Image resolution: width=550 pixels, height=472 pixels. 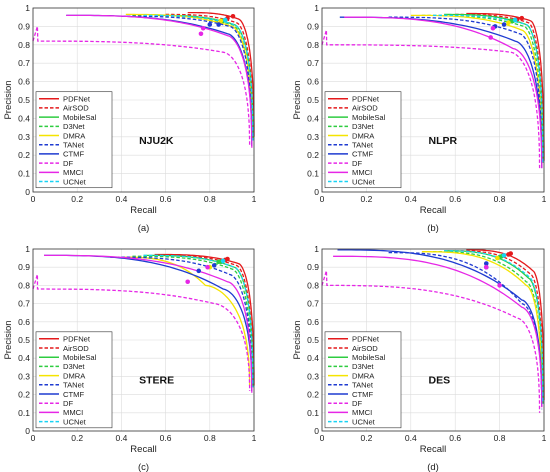 What do you see at coordinates (24, 118) in the screenshot?
I see `y-tick-label: 0.4` at bounding box center [24, 118].